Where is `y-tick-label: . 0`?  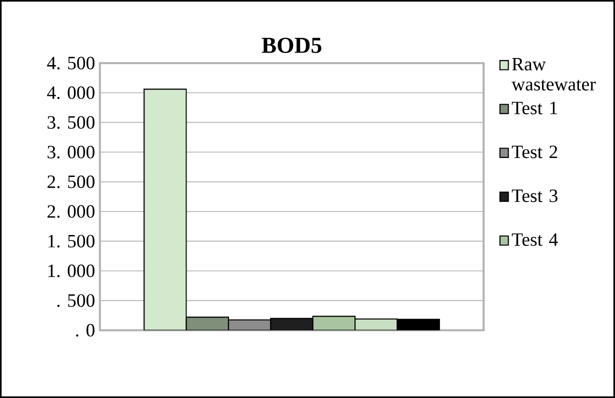
y-tick-label: . 0 is located at coordinates (85, 330).